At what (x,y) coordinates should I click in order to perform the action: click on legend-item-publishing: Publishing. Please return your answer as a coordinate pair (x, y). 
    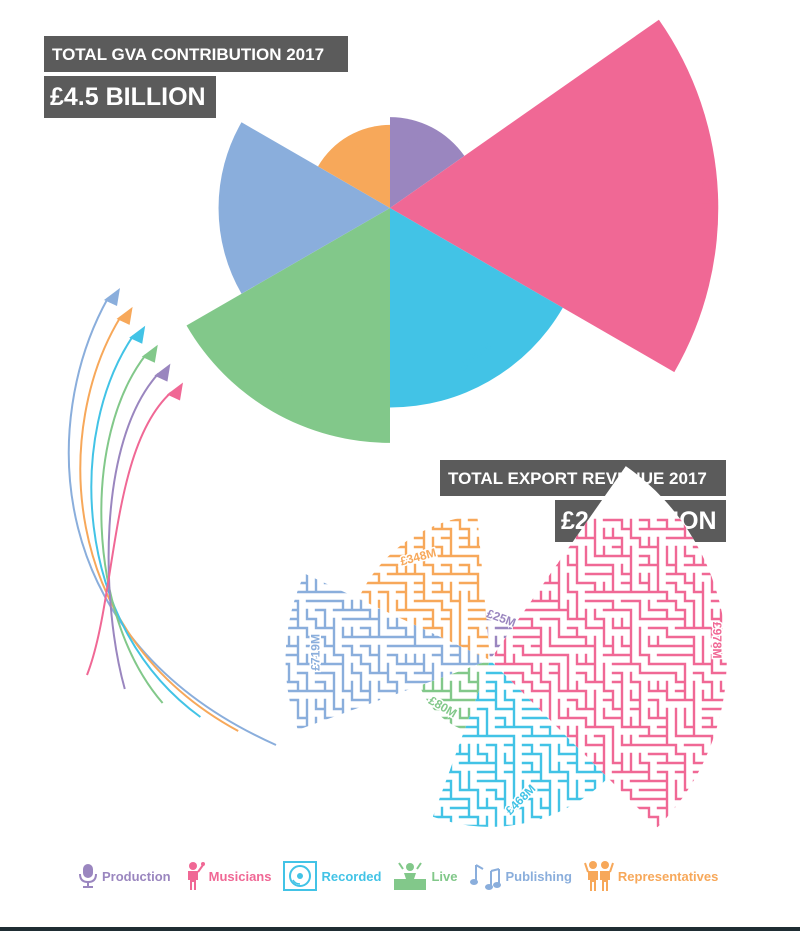
    Looking at the image, I should click on (520, 876).